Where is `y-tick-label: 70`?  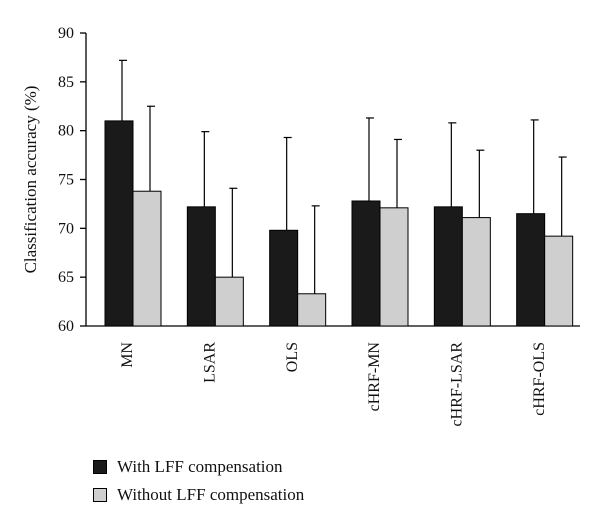 y-tick-label: 70 is located at coordinates (66, 228).